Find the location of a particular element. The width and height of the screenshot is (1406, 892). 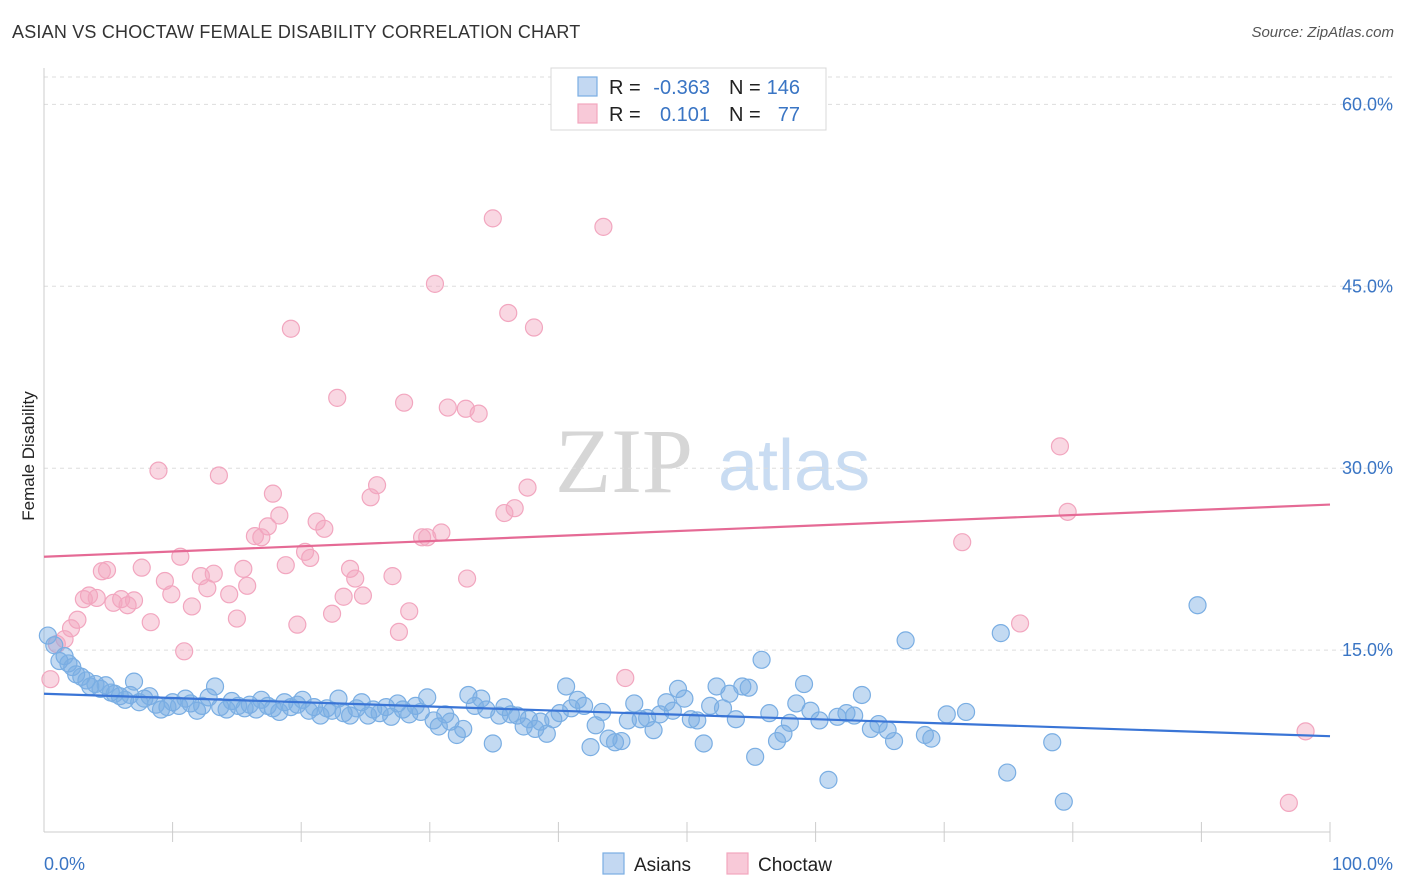

choctaw-r-label: R = is located at coordinates (625, 115).